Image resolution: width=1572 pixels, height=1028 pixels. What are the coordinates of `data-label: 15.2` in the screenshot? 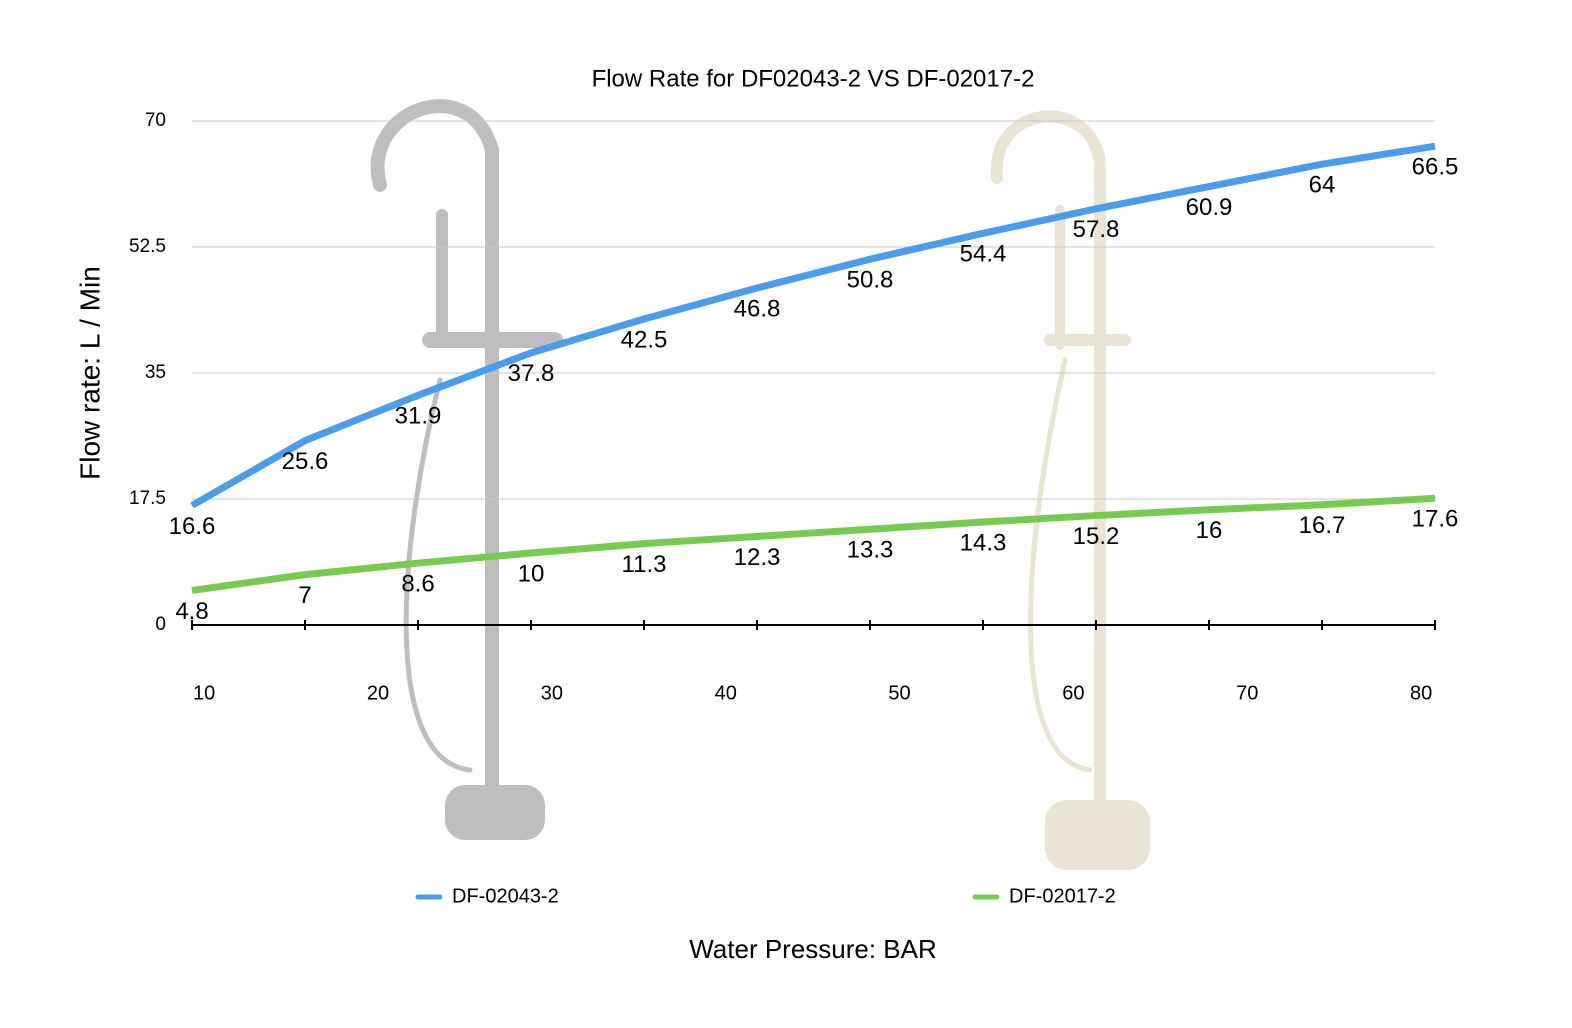 It's located at (1096, 536).